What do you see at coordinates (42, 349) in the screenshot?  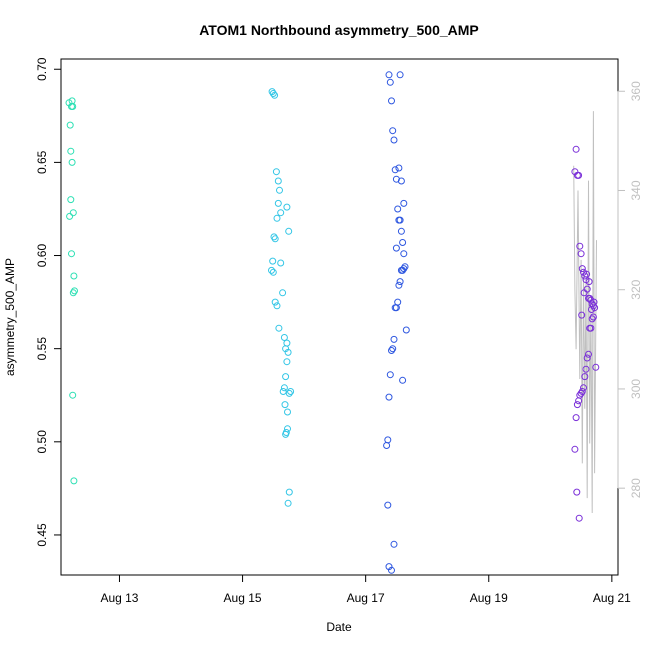 I see `y-tick-label: 0.55` at bounding box center [42, 349].